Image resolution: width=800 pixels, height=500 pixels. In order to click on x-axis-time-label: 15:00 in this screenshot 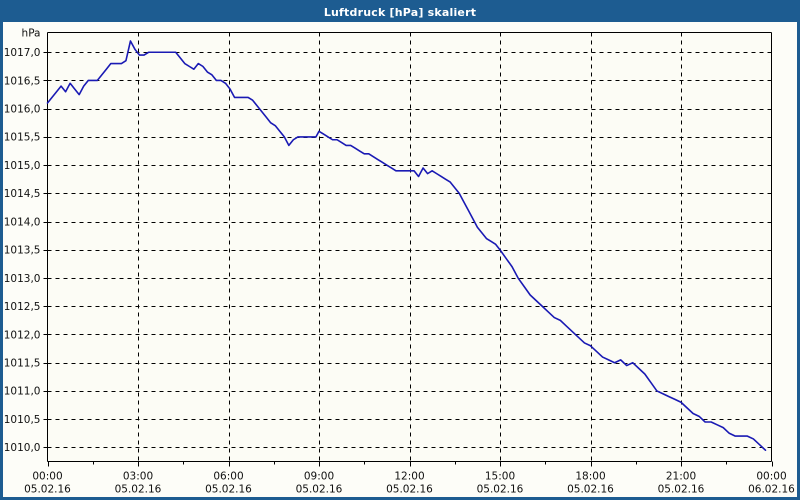, I will do `click(500, 477)`.